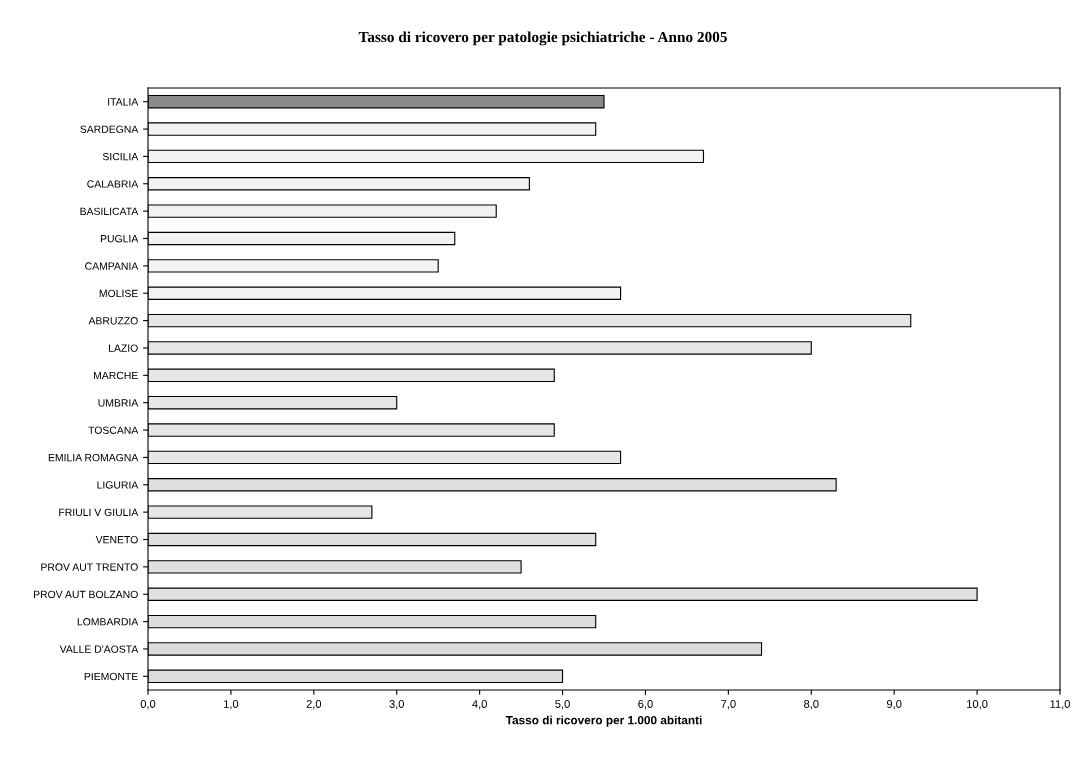  I want to click on y-tick-label: VENETO, so click(116, 540).